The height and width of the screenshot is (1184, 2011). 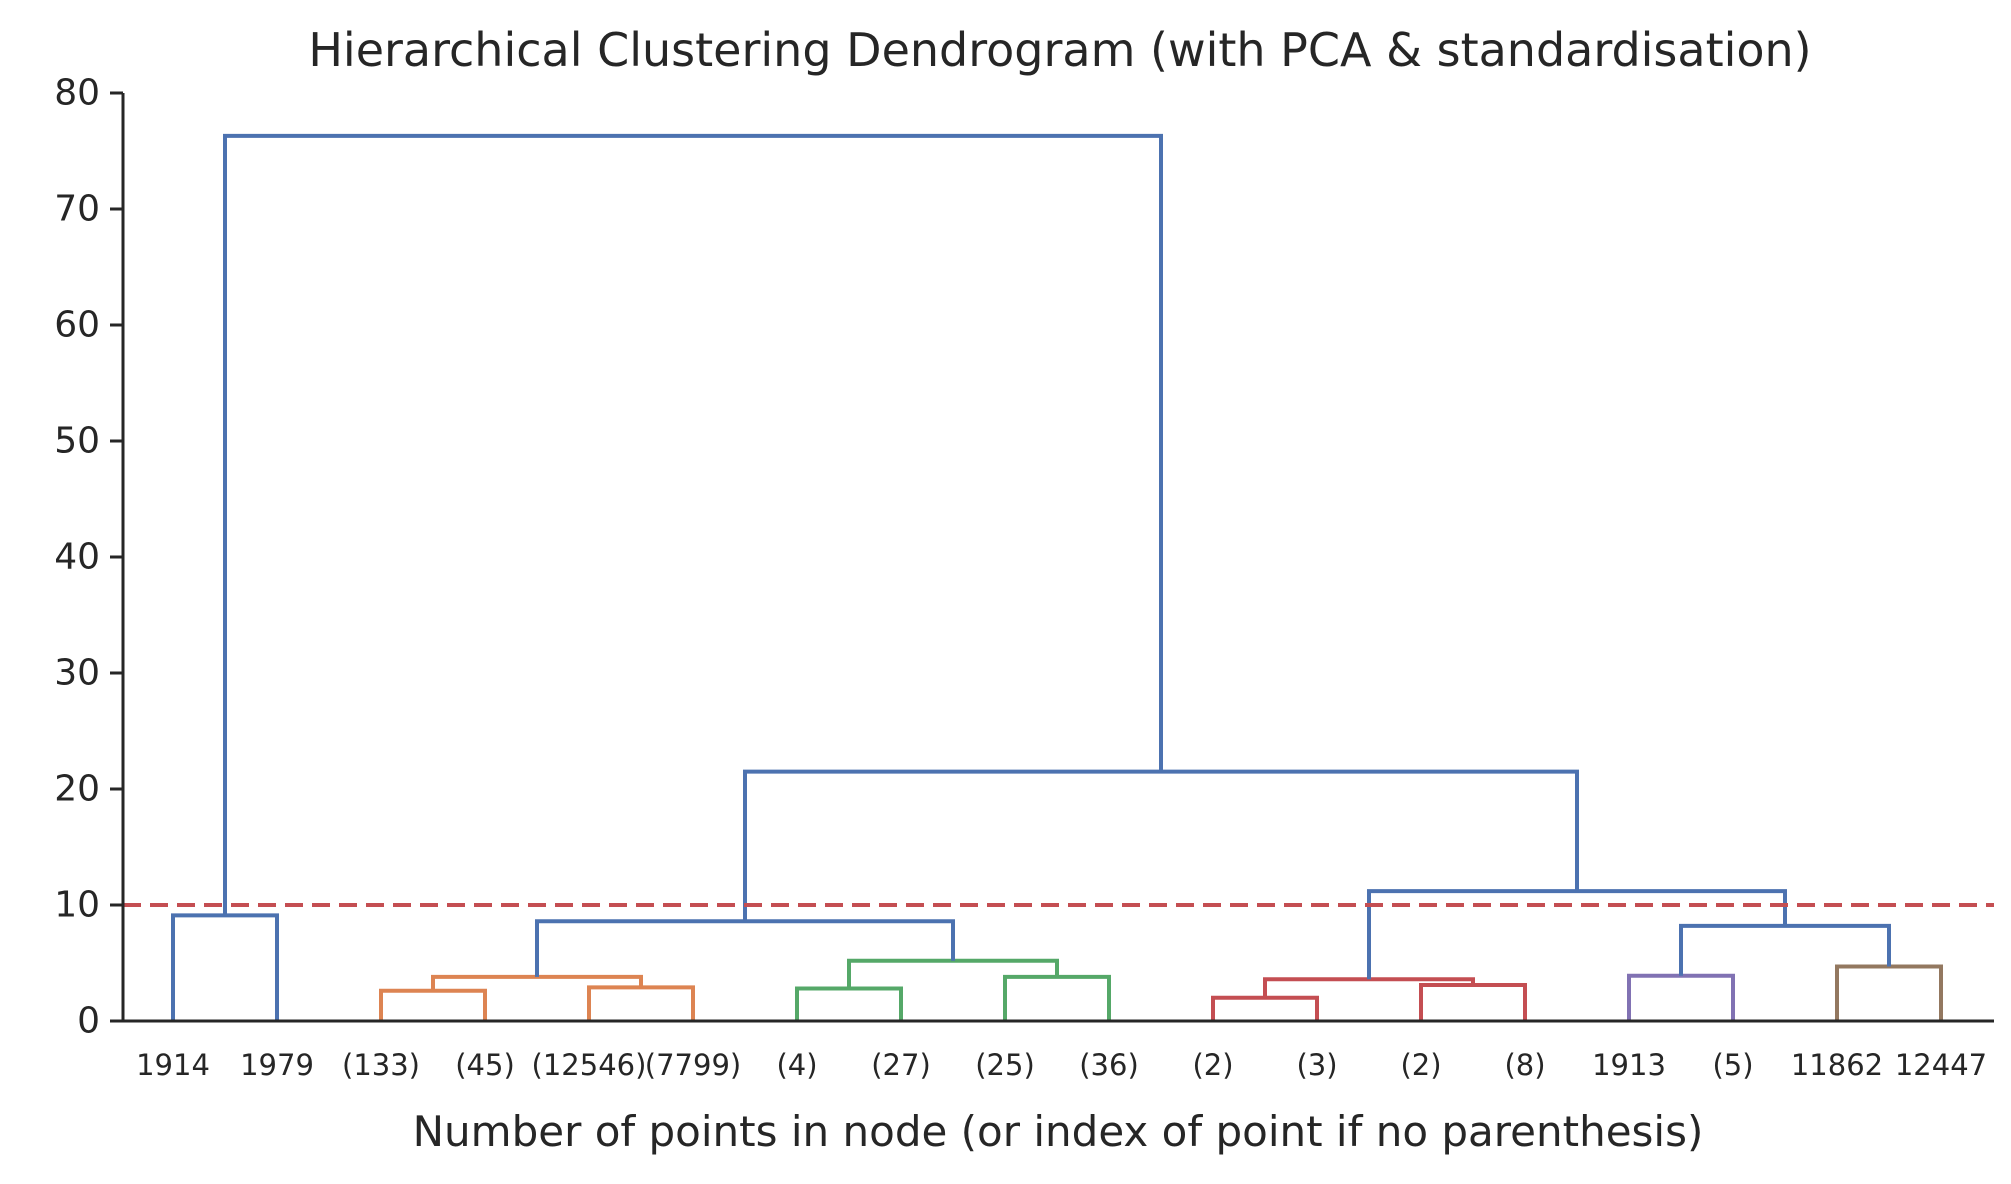 I want to click on x-tick-label-15: (5), so click(x=1732, y=1065).